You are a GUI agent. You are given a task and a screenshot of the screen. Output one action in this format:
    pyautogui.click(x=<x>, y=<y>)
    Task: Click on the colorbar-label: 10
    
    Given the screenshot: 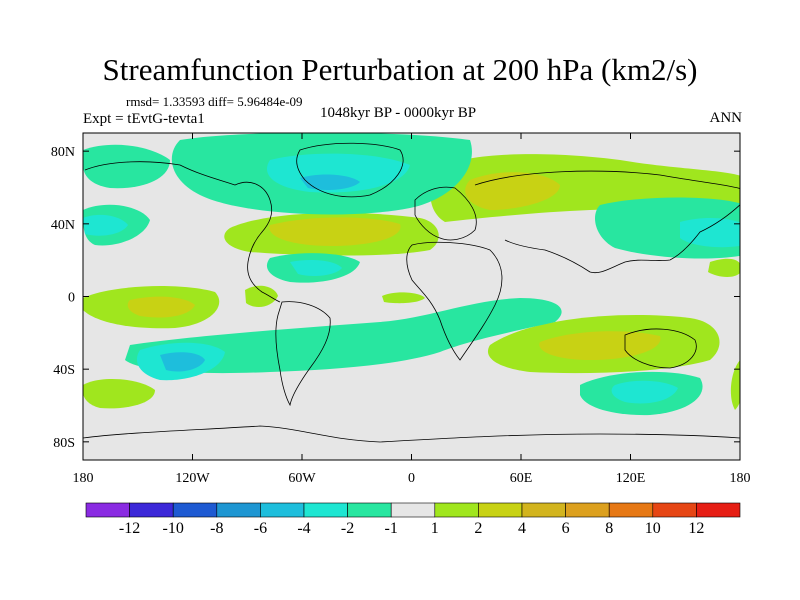 What is the action you would take?
    pyautogui.click(x=653, y=528)
    